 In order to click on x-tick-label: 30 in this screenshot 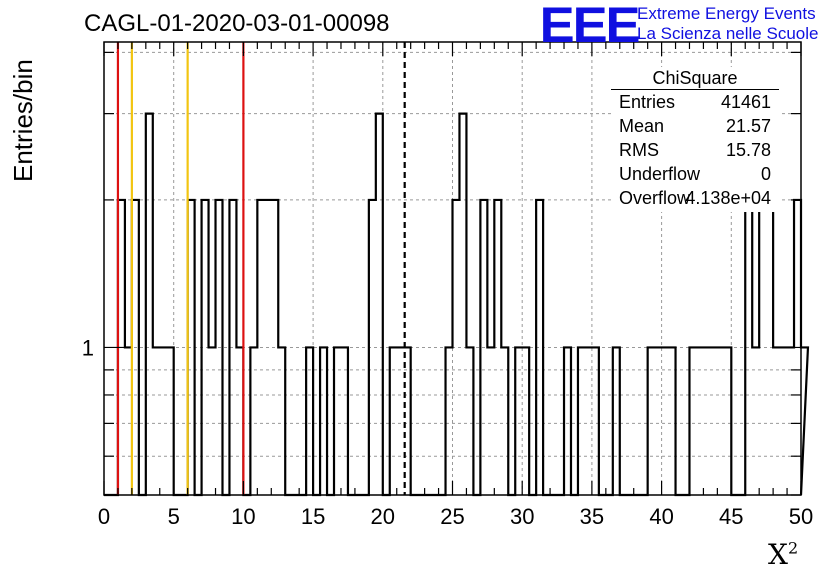, I will do `click(522, 516)`.